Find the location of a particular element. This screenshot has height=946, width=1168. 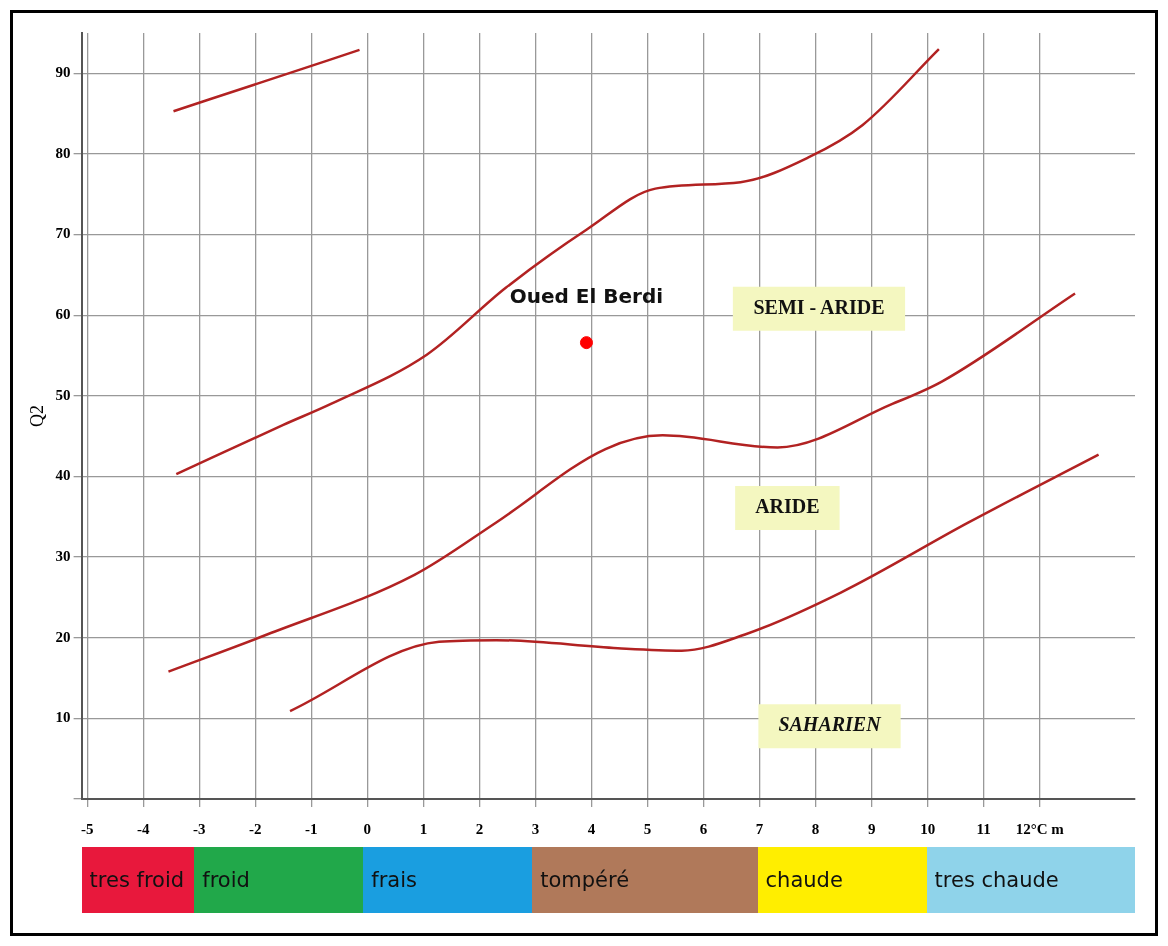

y-axis-title: Q2 is located at coordinates (36, 416).